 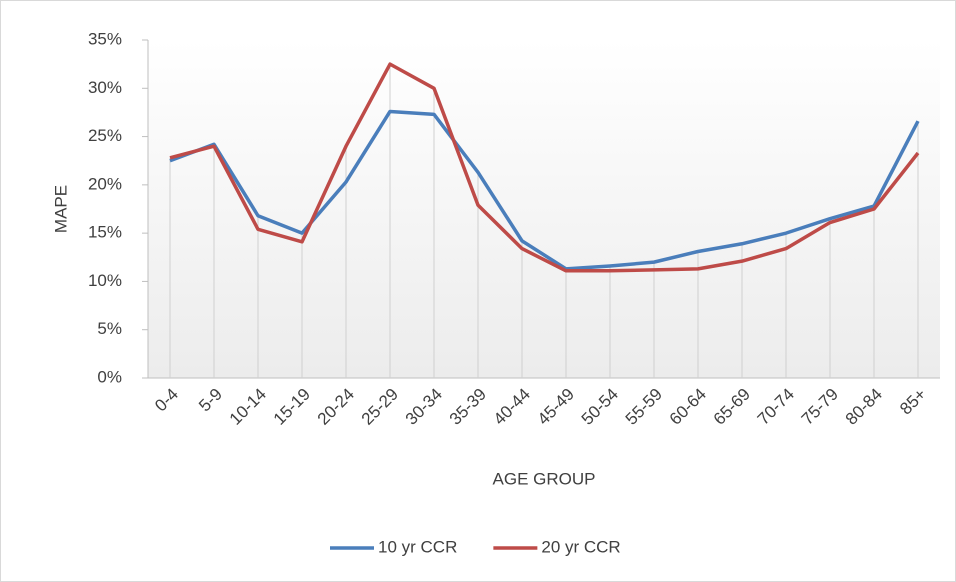 I want to click on y-tick-label: 5%, so click(x=109, y=328).